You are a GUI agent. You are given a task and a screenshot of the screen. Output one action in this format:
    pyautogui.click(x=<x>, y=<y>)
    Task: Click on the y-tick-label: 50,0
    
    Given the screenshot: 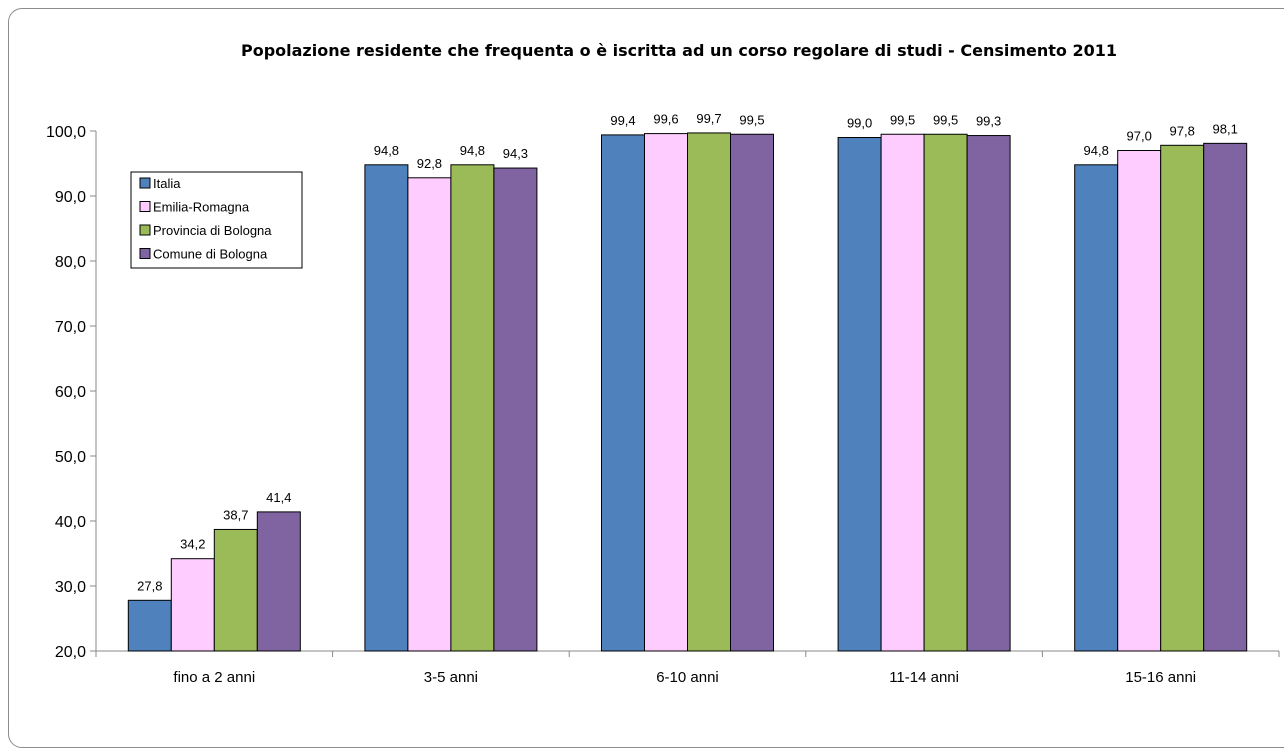 What is the action you would take?
    pyautogui.click(x=70, y=457)
    